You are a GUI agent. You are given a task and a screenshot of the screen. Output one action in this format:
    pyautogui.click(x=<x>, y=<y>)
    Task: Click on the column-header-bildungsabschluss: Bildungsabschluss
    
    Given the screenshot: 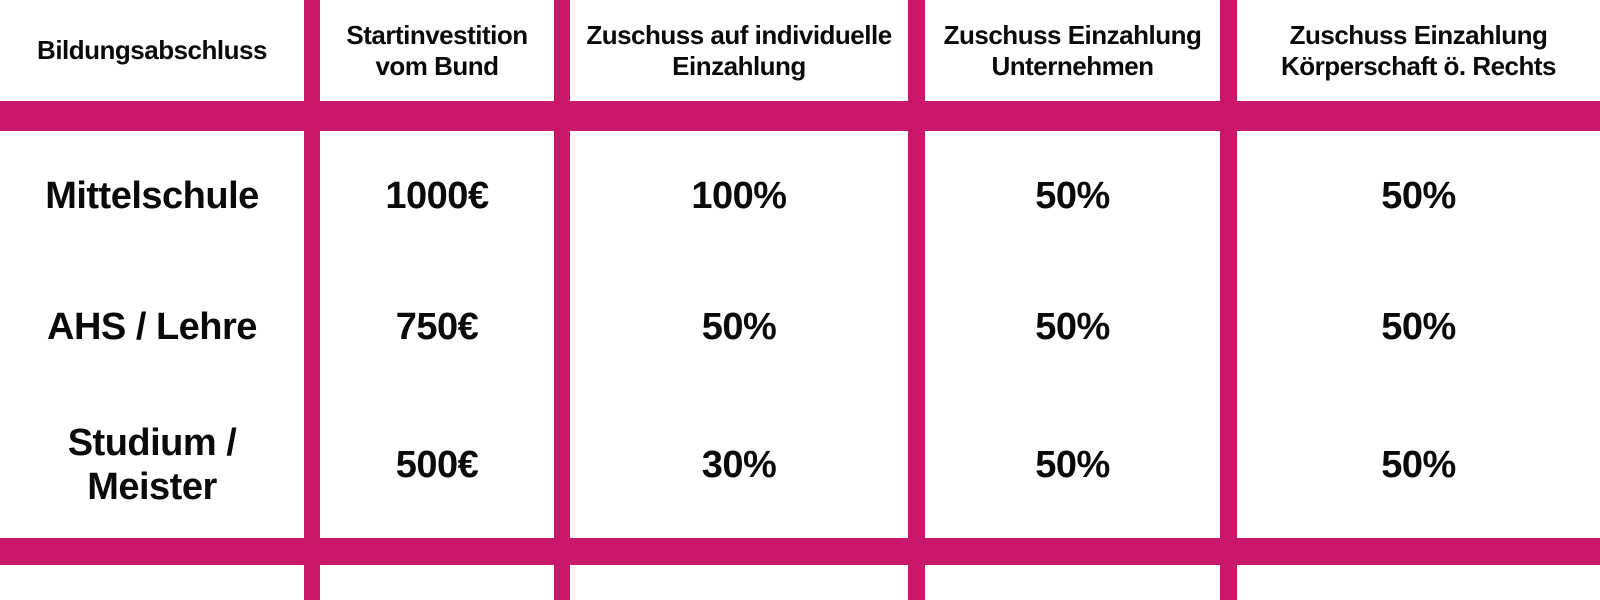 What is the action you would take?
    pyautogui.click(x=152, y=50)
    